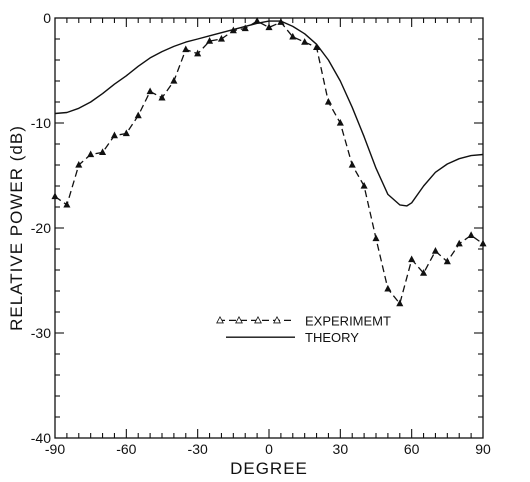 The width and height of the screenshot is (530, 482). I want to click on x-tick-label: 60, so click(412, 449).